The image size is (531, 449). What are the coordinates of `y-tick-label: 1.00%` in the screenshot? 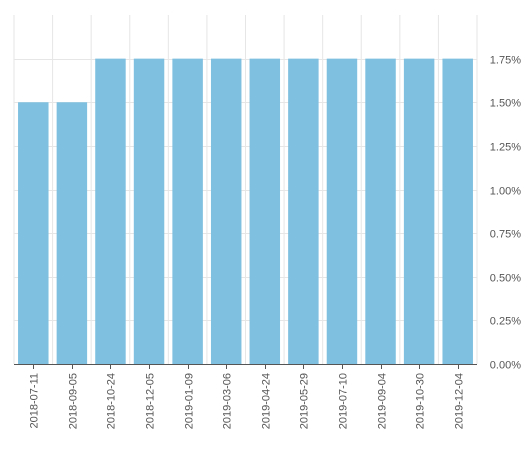 It's located at (505, 192).